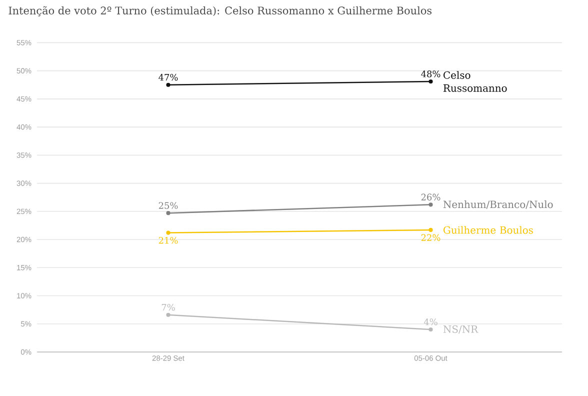  I want to click on series-label: Nenhum/Branco/Nulo, so click(498, 204).